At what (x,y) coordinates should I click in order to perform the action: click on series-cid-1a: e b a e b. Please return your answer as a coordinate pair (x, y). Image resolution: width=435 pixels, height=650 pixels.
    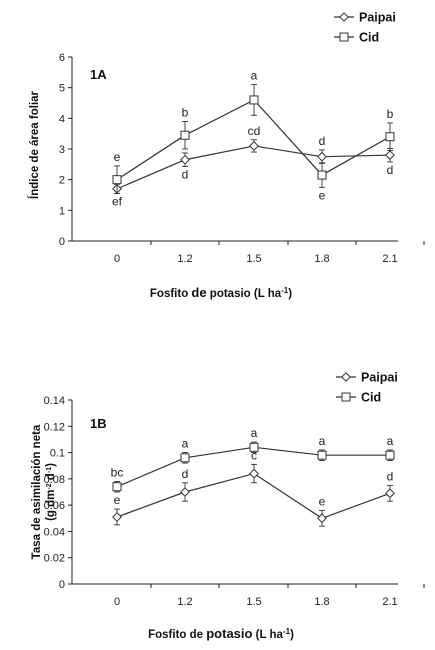
    Looking at the image, I should click on (253, 135).